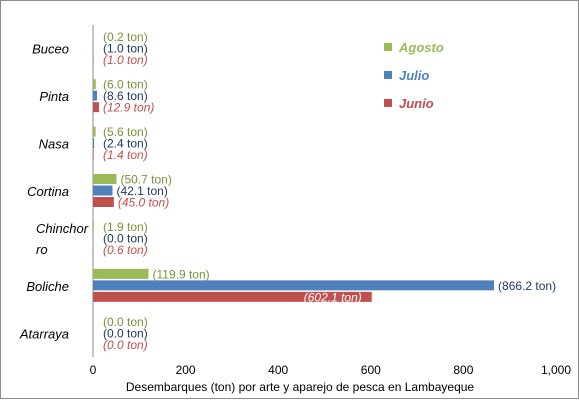 The width and height of the screenshot is (579, 403). What do you see at coordinates (93, 143) in the screenshot?
I see `bar-julio-nasa` at bounding box center [93, 143].